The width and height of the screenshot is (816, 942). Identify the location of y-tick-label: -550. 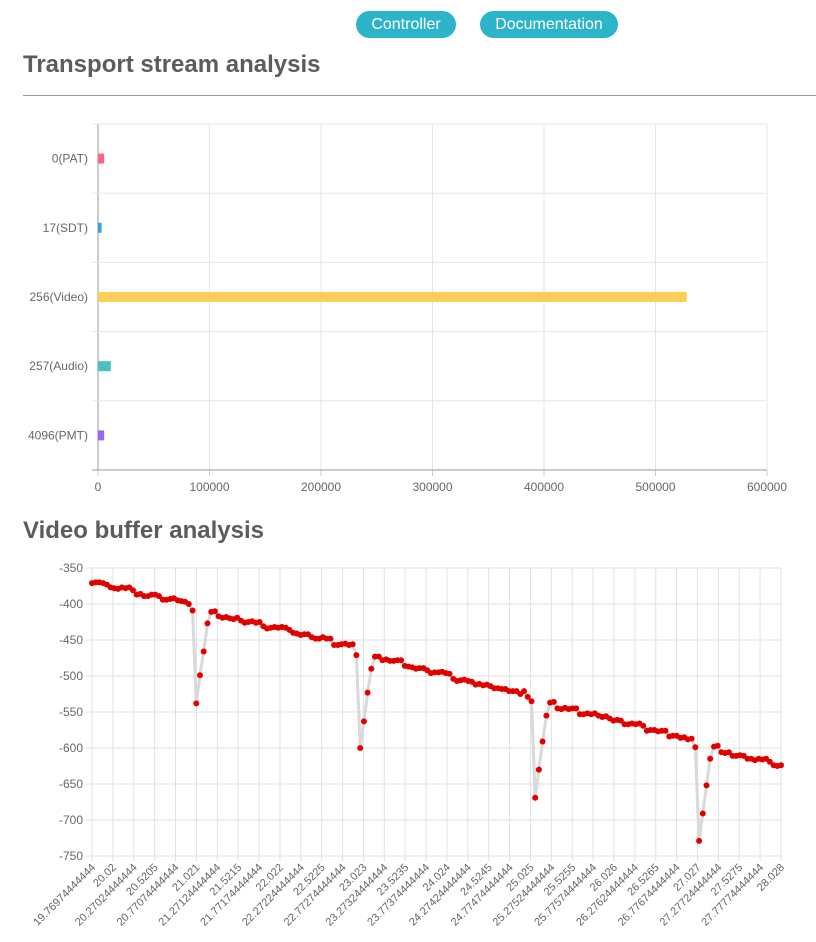
(71, 712).